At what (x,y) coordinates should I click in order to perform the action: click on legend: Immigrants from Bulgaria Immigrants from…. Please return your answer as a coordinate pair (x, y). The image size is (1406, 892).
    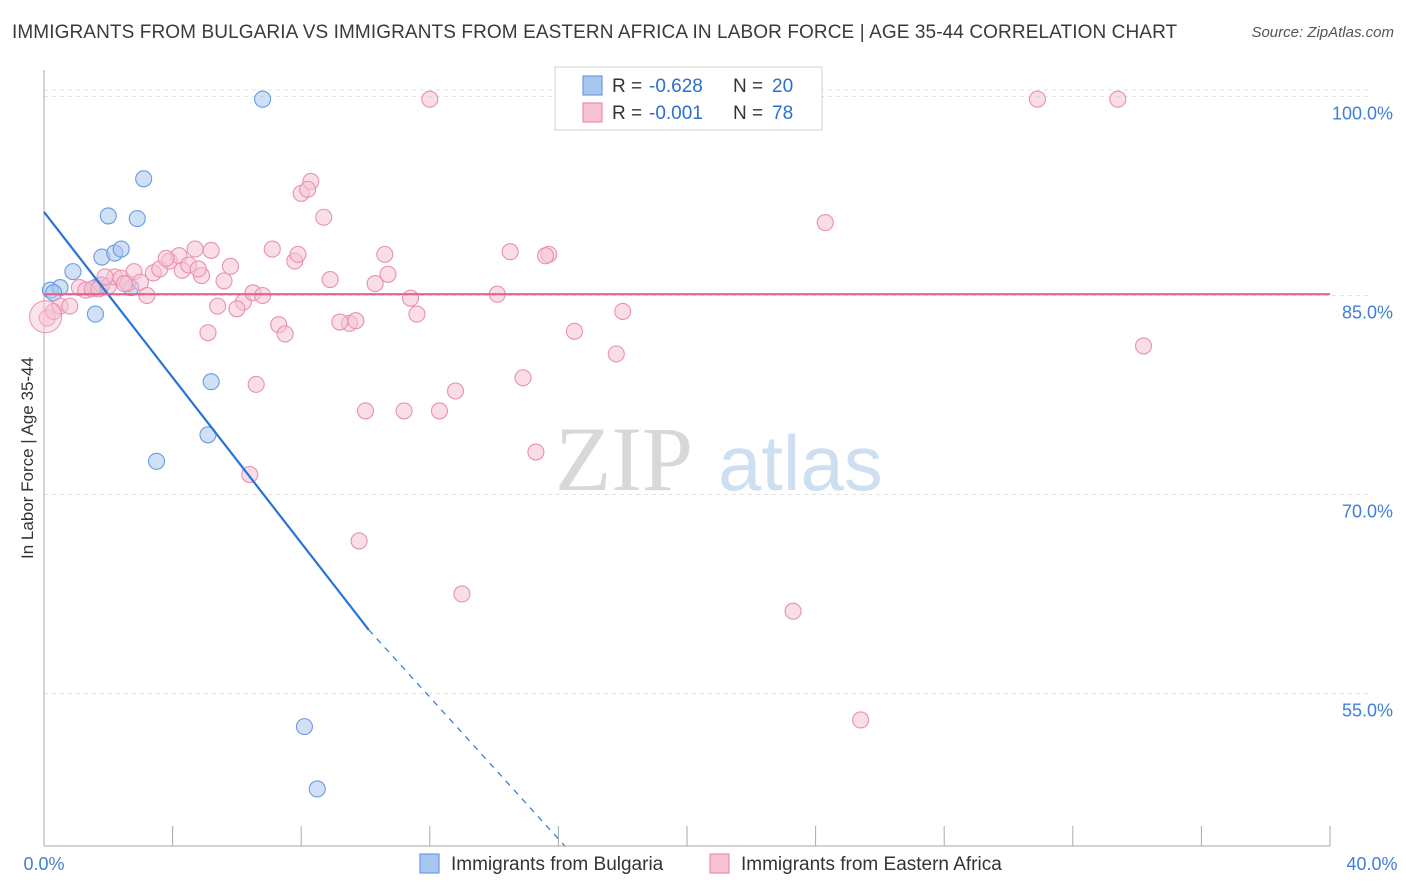
    Looking at the image, I should click on (710, 864).